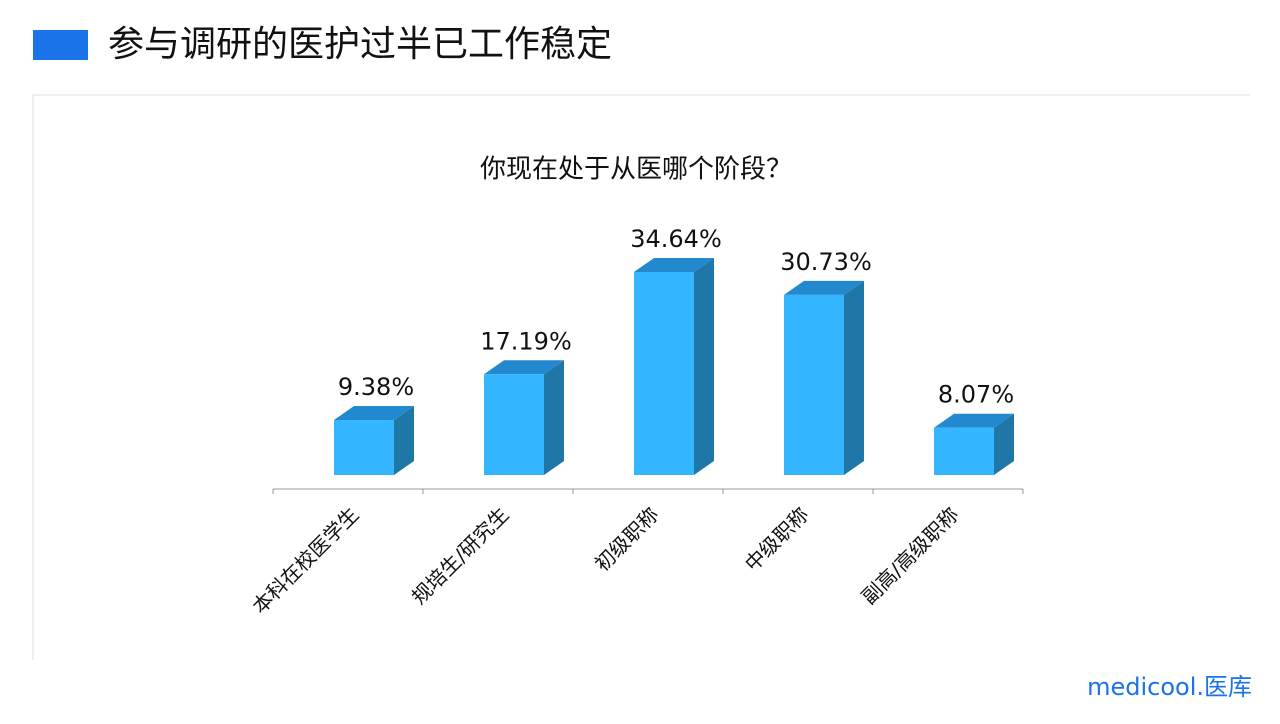  I want to click on x-tick-label: 中级职称, so click(777, 539).